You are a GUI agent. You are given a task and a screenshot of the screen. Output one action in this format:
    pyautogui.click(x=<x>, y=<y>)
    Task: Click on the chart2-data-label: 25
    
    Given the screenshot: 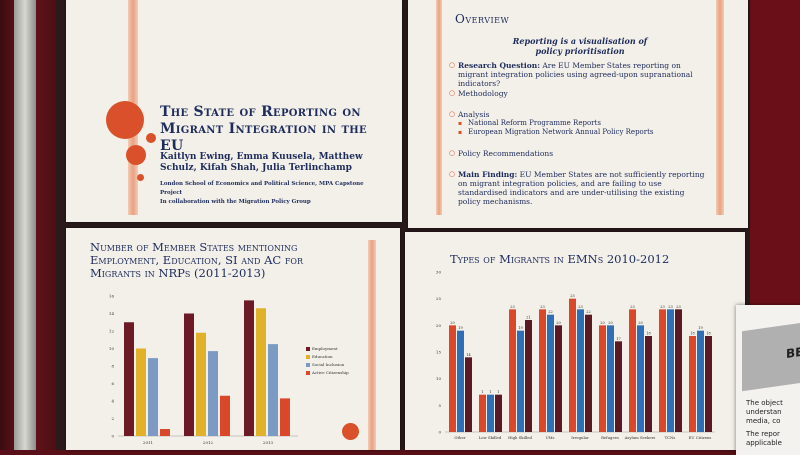 What is the action you would take?
    pyautogui.click(x=572, y=296)
    